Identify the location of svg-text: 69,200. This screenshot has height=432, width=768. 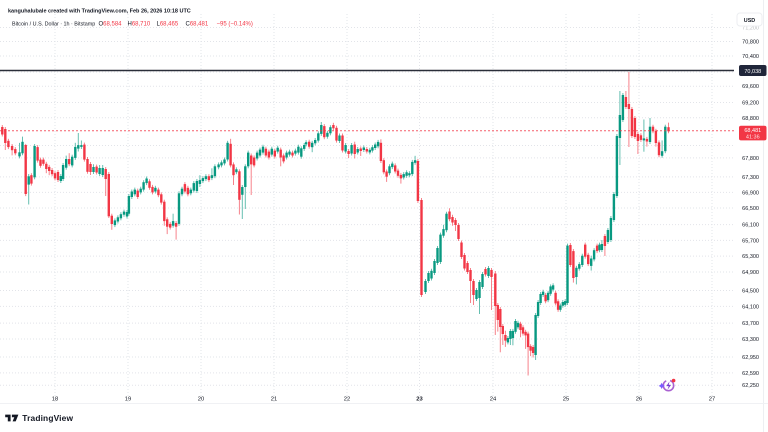
(750, 104).